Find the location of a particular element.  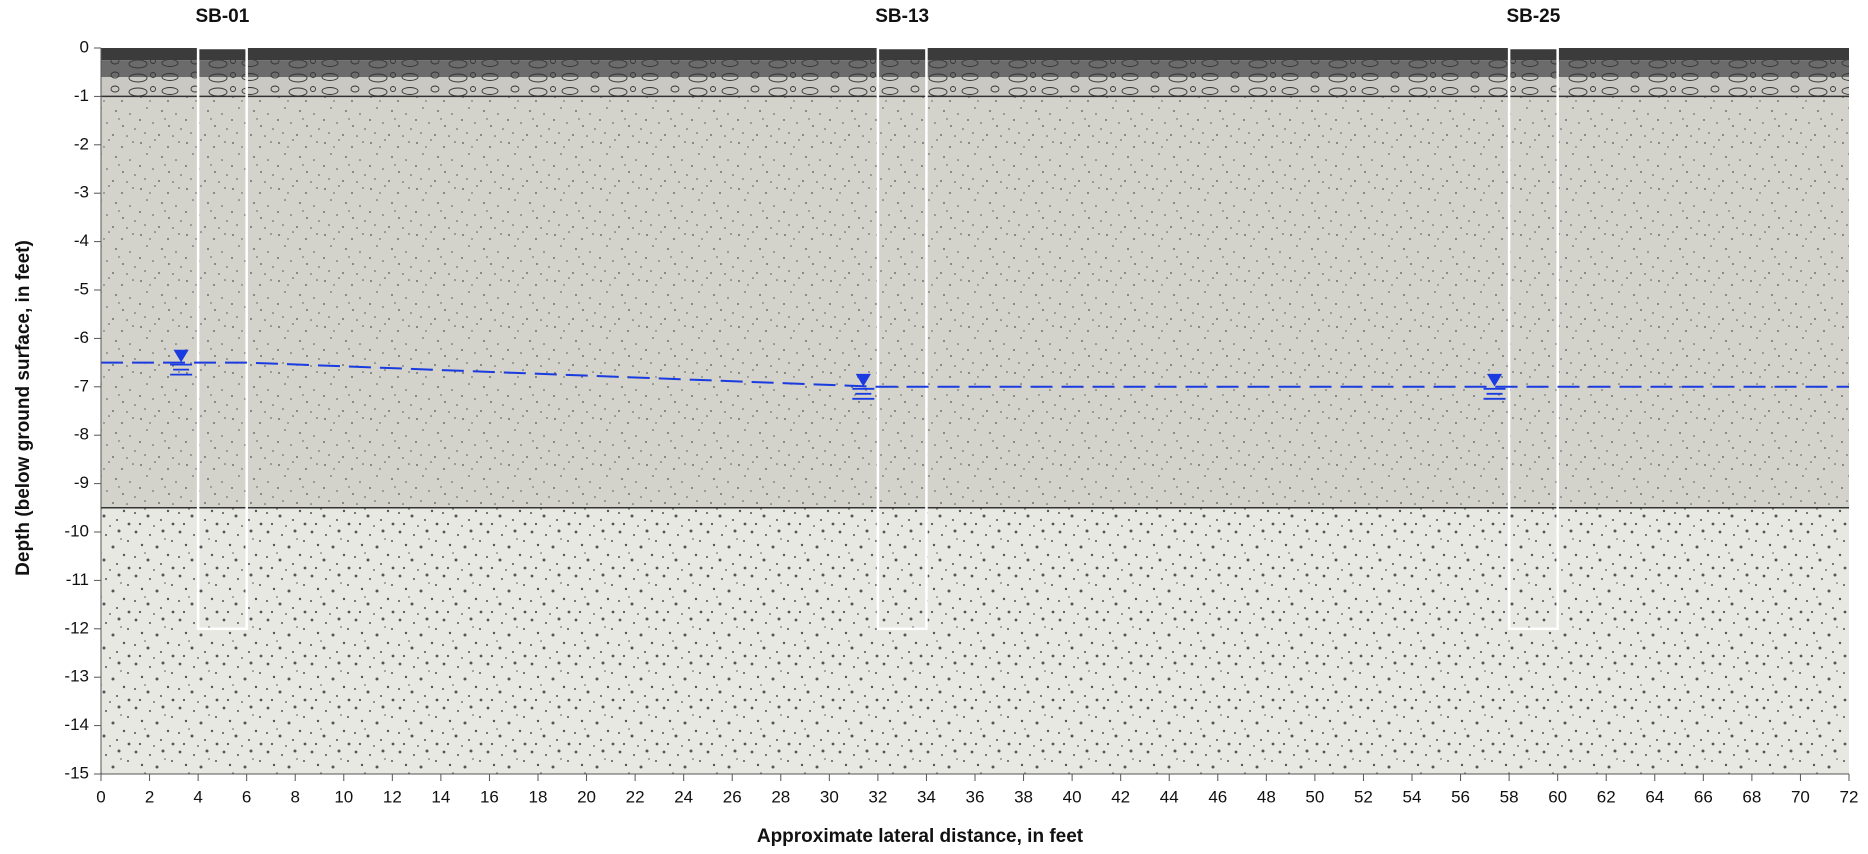

x-tick-label: 38 is located at coordinates (1023, 796).